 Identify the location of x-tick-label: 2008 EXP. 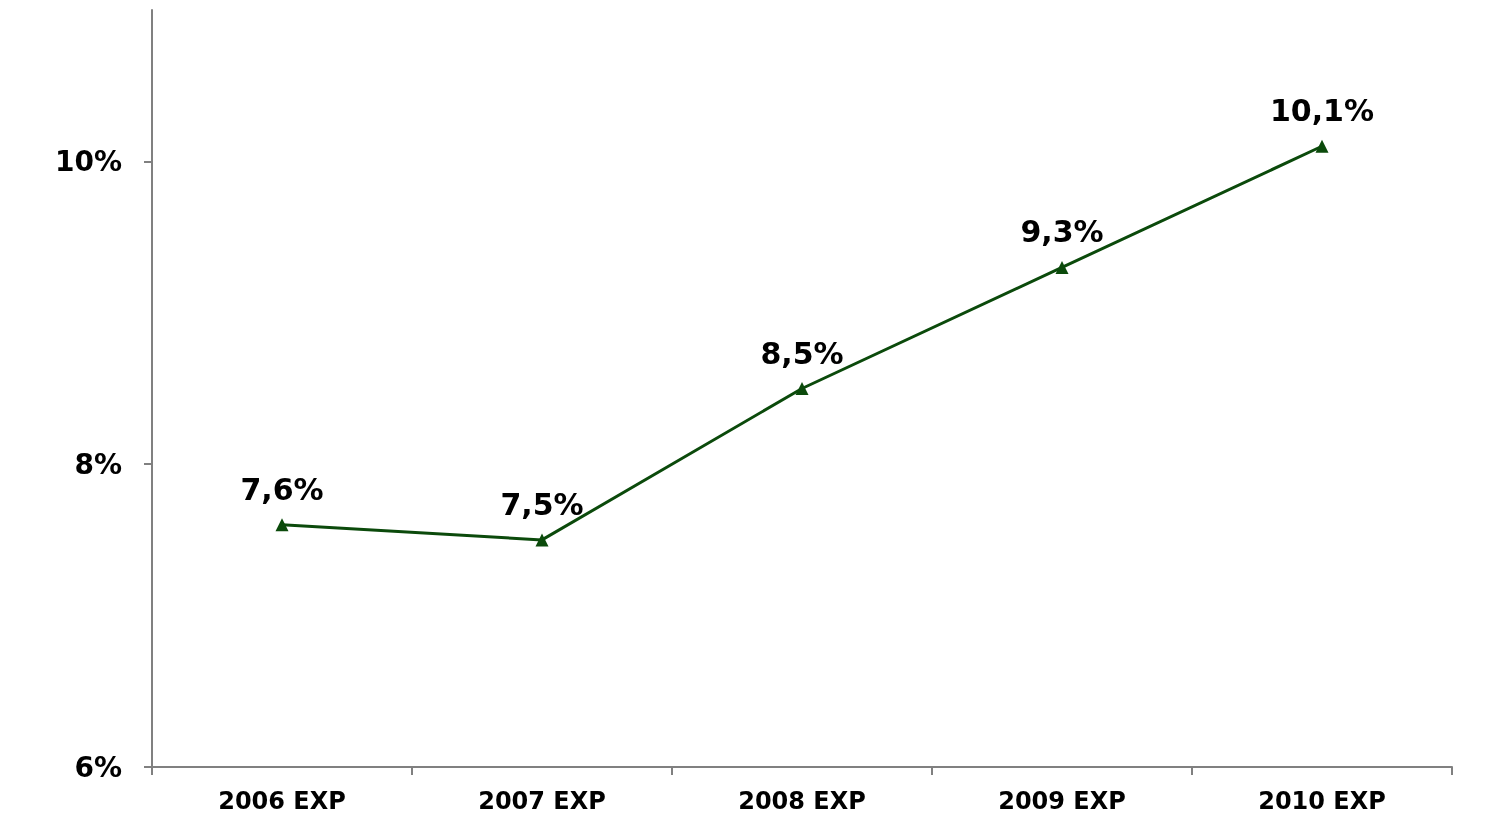
(802, 801).